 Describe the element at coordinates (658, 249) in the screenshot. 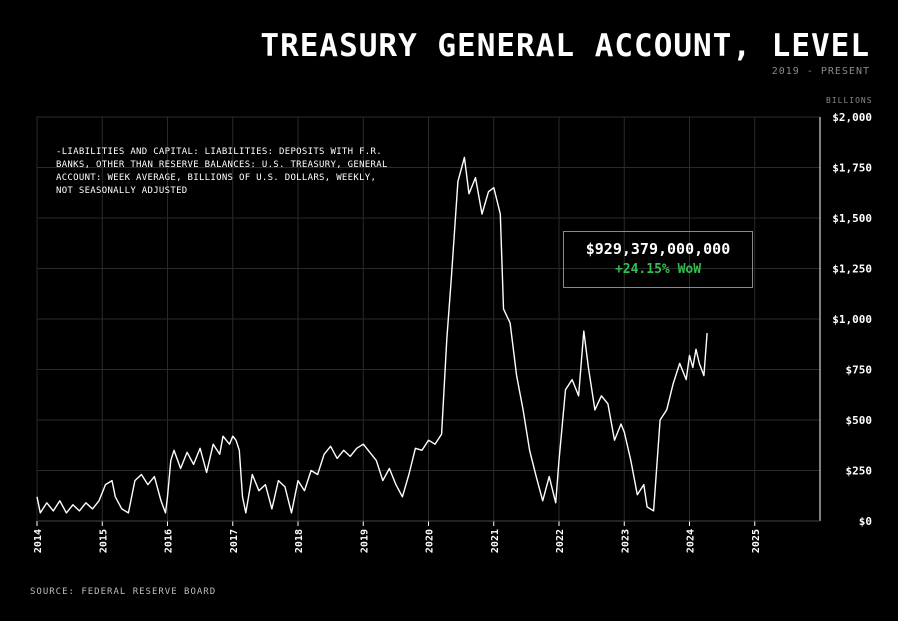

I see `callout-value: $929,379,000,000` at that location.